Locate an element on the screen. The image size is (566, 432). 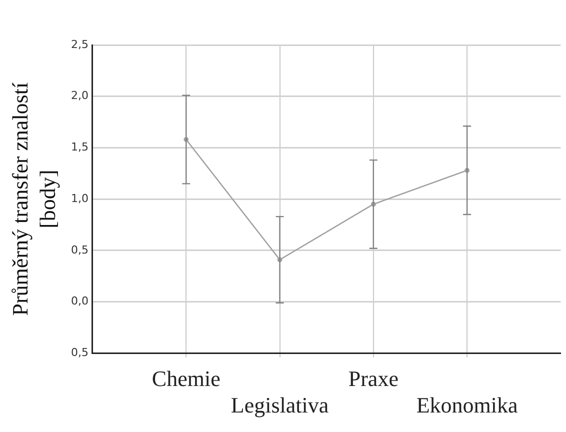
y-tick-label: 1,5 is located at coordinates (79, 147).